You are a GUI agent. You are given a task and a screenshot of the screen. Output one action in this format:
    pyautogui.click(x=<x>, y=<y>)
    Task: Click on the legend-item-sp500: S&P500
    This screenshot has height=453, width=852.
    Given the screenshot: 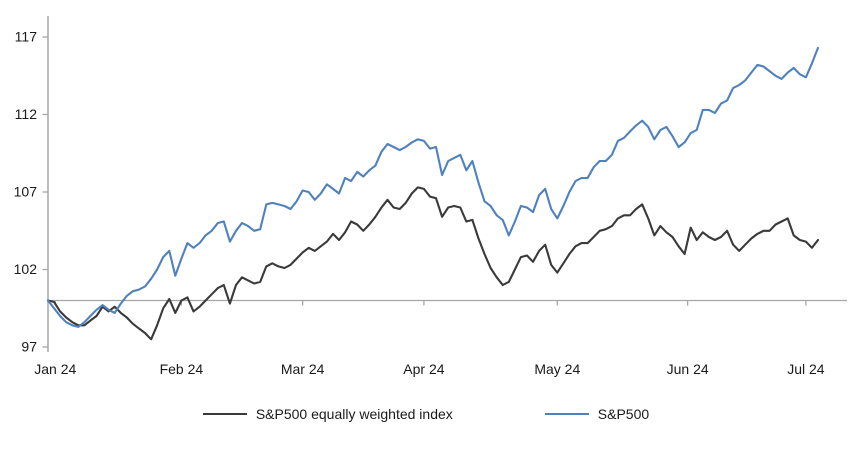 What is the action you would take?
    pyautogui.click(x=597, y=414)
    